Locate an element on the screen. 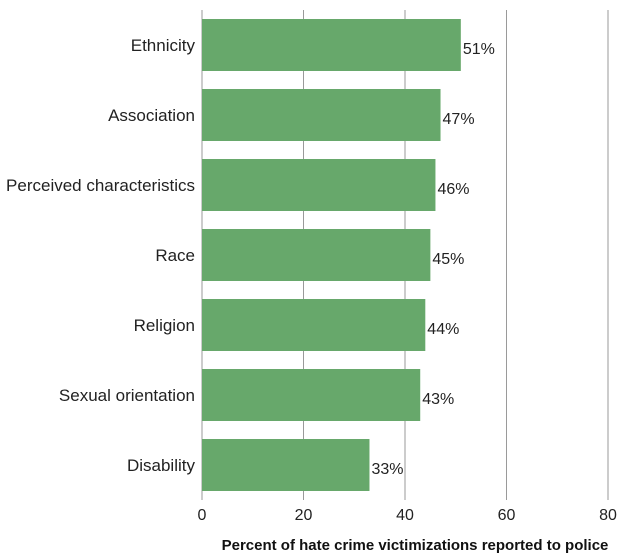 Image resolution: width=630 pixels, height=557 pixels. value-label: 43% is located at coordinates (438, 399).